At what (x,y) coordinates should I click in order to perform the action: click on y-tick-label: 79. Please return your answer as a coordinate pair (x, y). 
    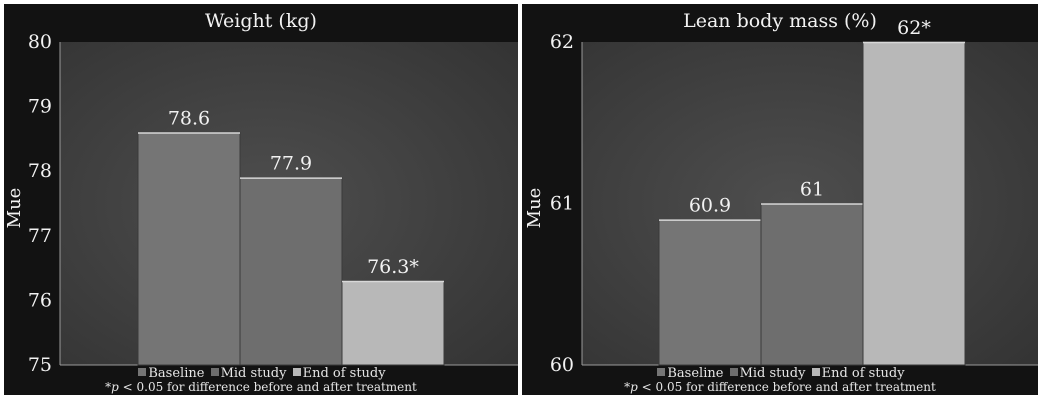
    Looking at the image, I should click on (40, 107).